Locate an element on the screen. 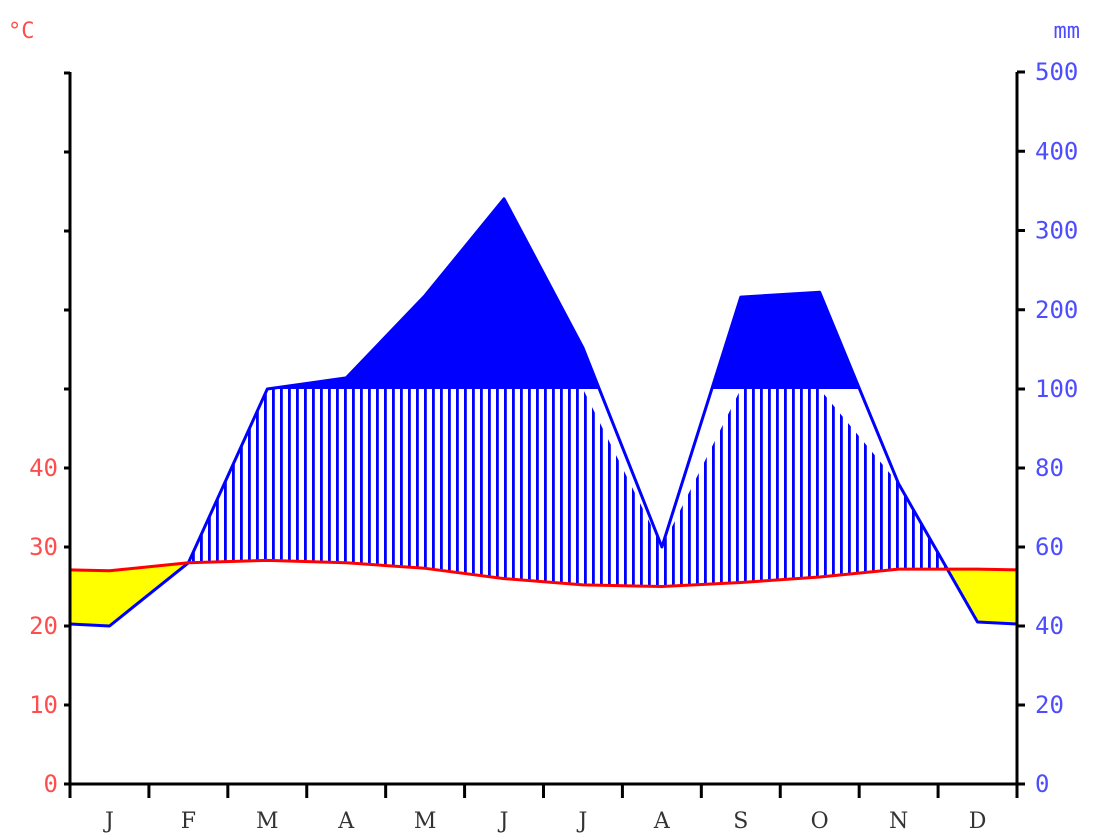 Image resolution: width=1097 pixels, height=837 pixels. precipitation-tick-label: 80 is located at coordinates (1049, 468).